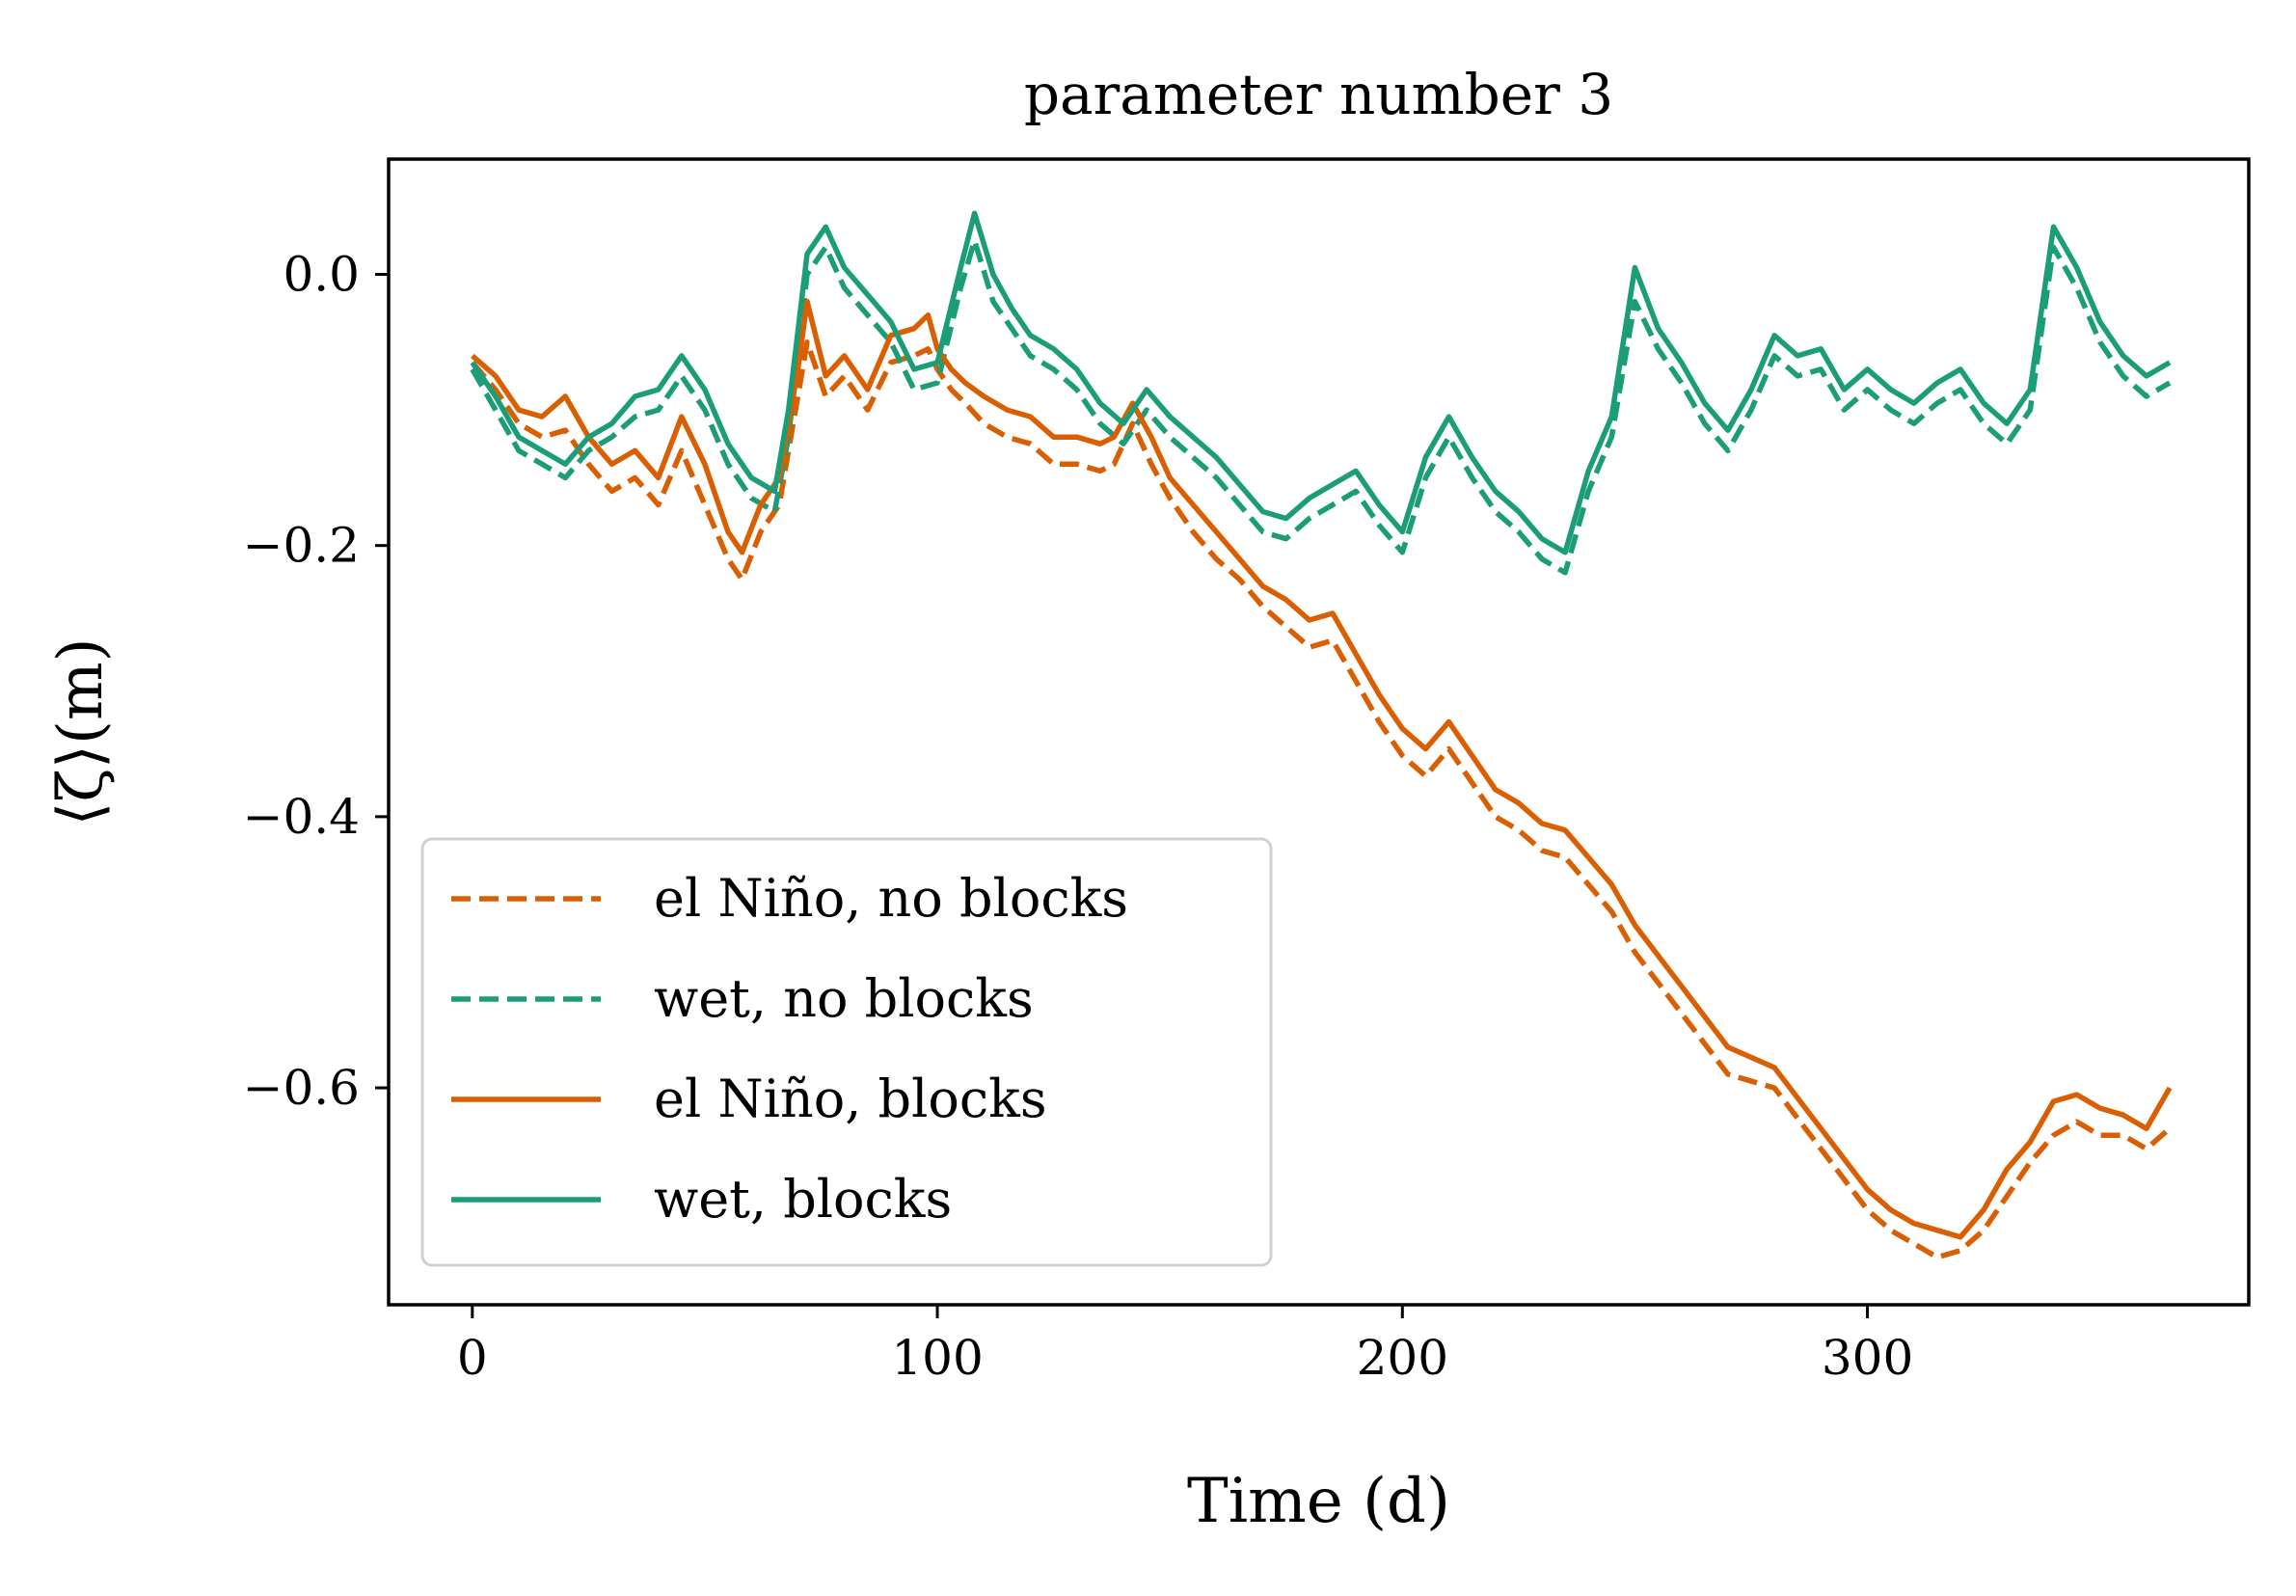 The width and height of the screenshot is (2296, 1596). I want to click on x-tick-label: 200, so click(1402, 1358).